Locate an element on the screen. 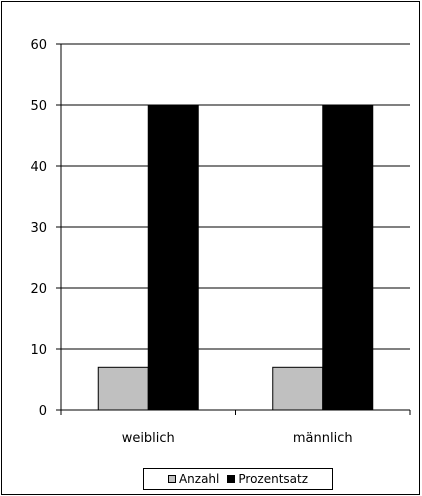 This screenshot has height=496, width=422. y-tick-label: 40 is located at coordinates (38, 167).